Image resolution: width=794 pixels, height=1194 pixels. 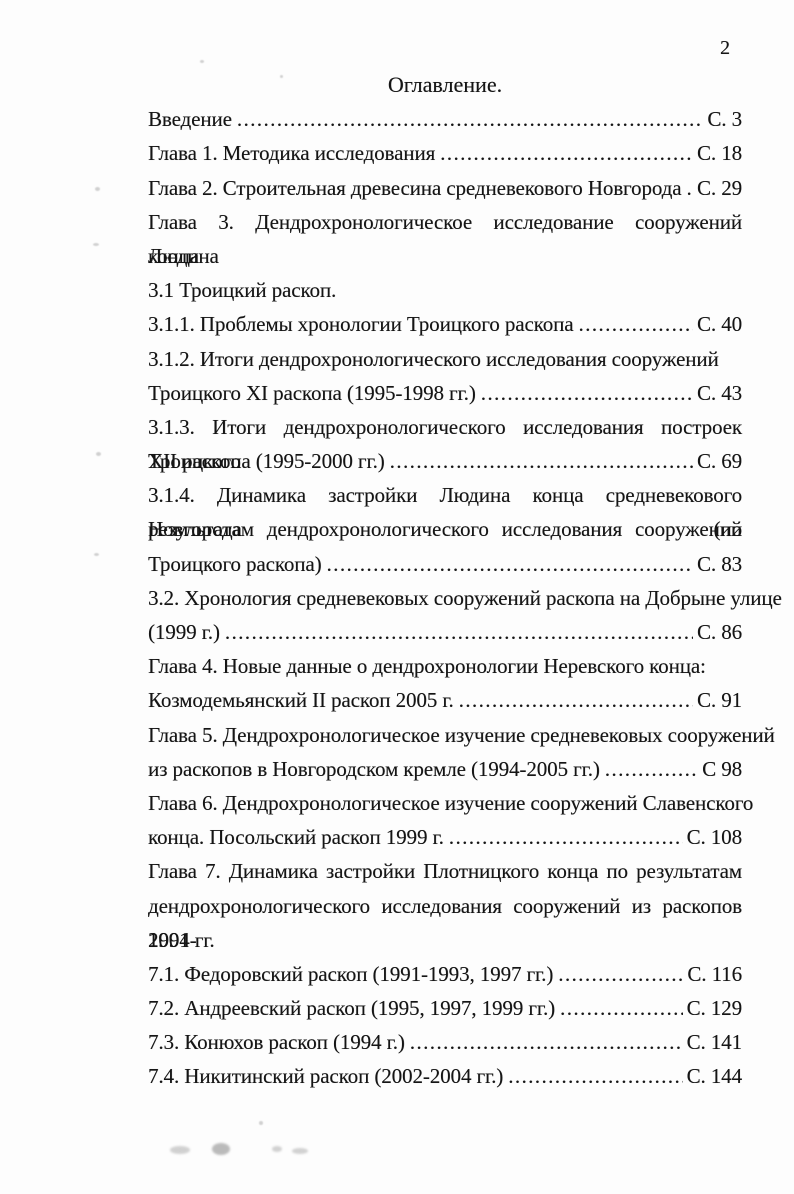 What do you see at coordinates (719, 324) in the screenshot?
I see `page-ref: С. 40` at bounding box center [719, 324].